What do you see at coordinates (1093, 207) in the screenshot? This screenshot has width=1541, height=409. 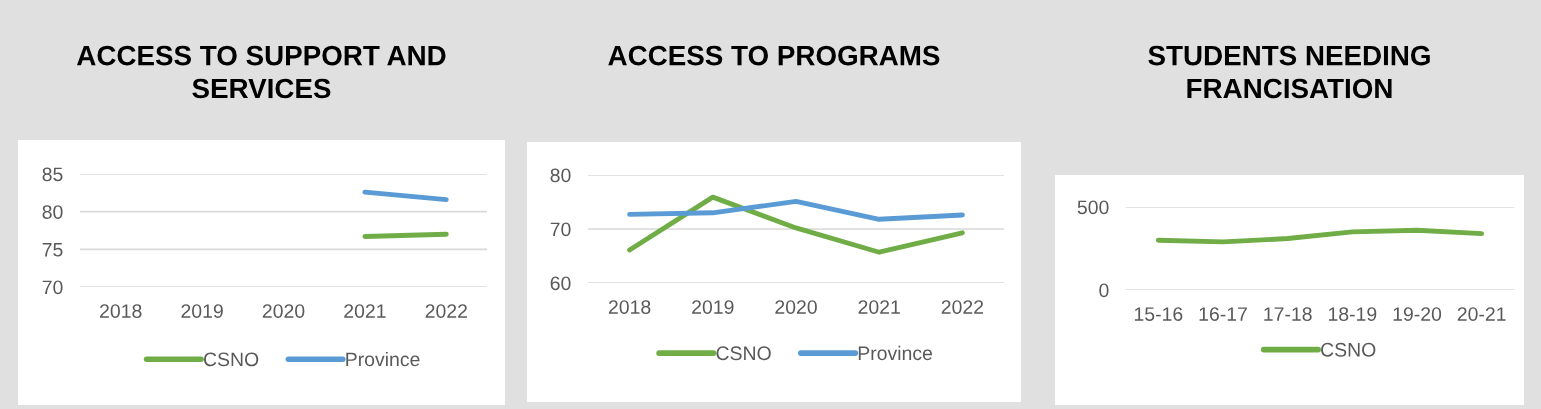 I see `y-tick-label: 500` at bounding box center [1093, 207].